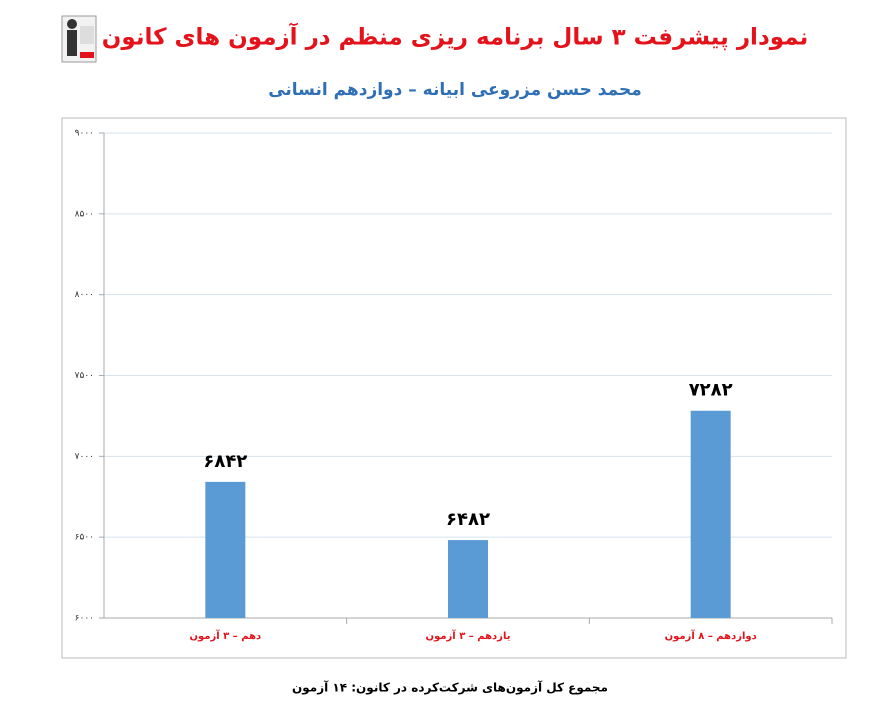  What do you see at coordinates (84, 214) in the screenshot?
I see `y-tick-label: ۸۵۰۰` at bounding box center [84, 214].